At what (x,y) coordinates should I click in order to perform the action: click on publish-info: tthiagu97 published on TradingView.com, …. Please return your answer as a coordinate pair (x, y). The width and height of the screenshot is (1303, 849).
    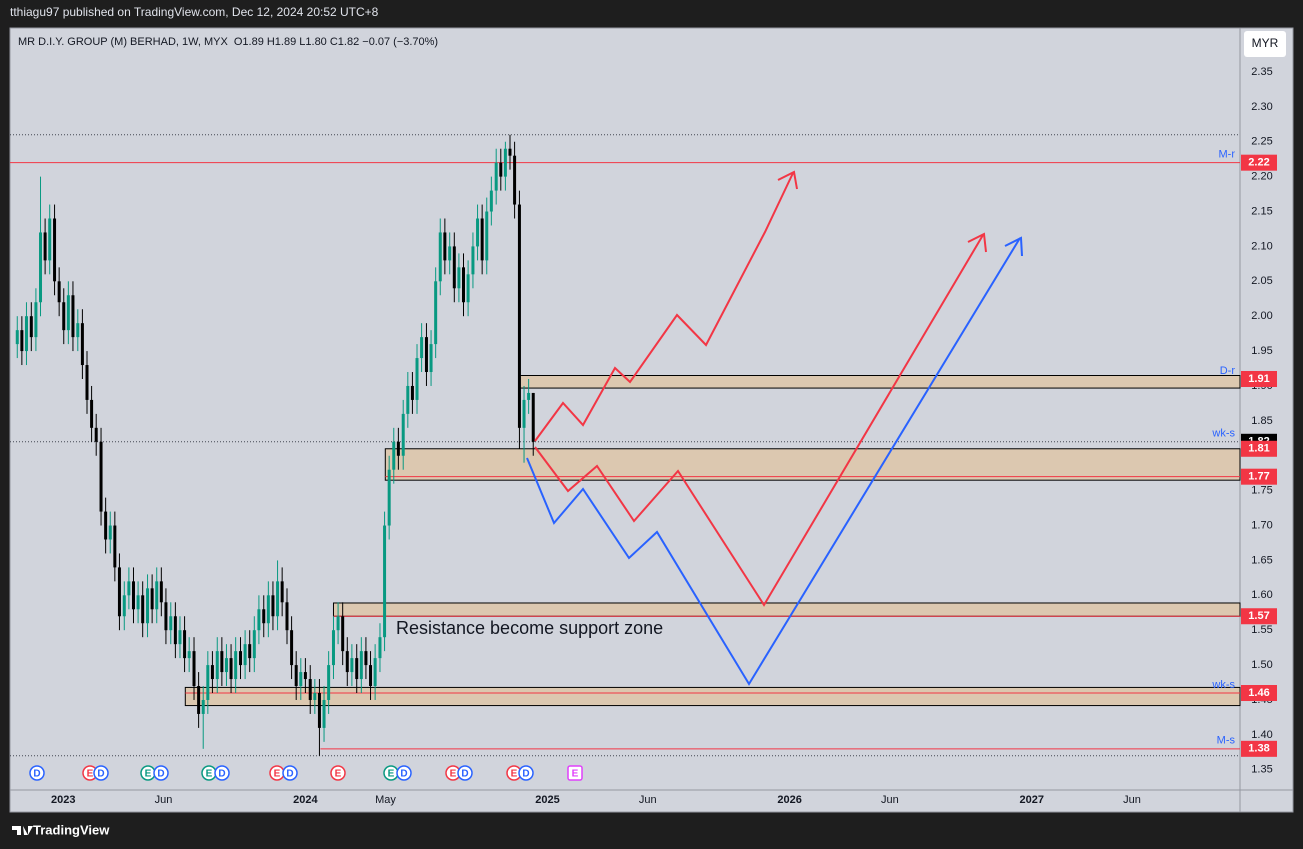
    Looking at the image, I should click on (194, 12).